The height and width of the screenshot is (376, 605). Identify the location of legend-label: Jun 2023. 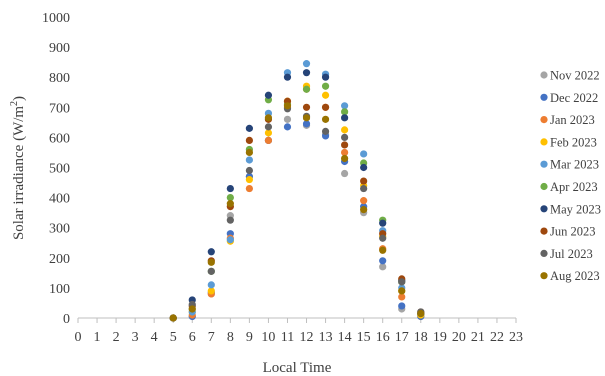
(573, 232).